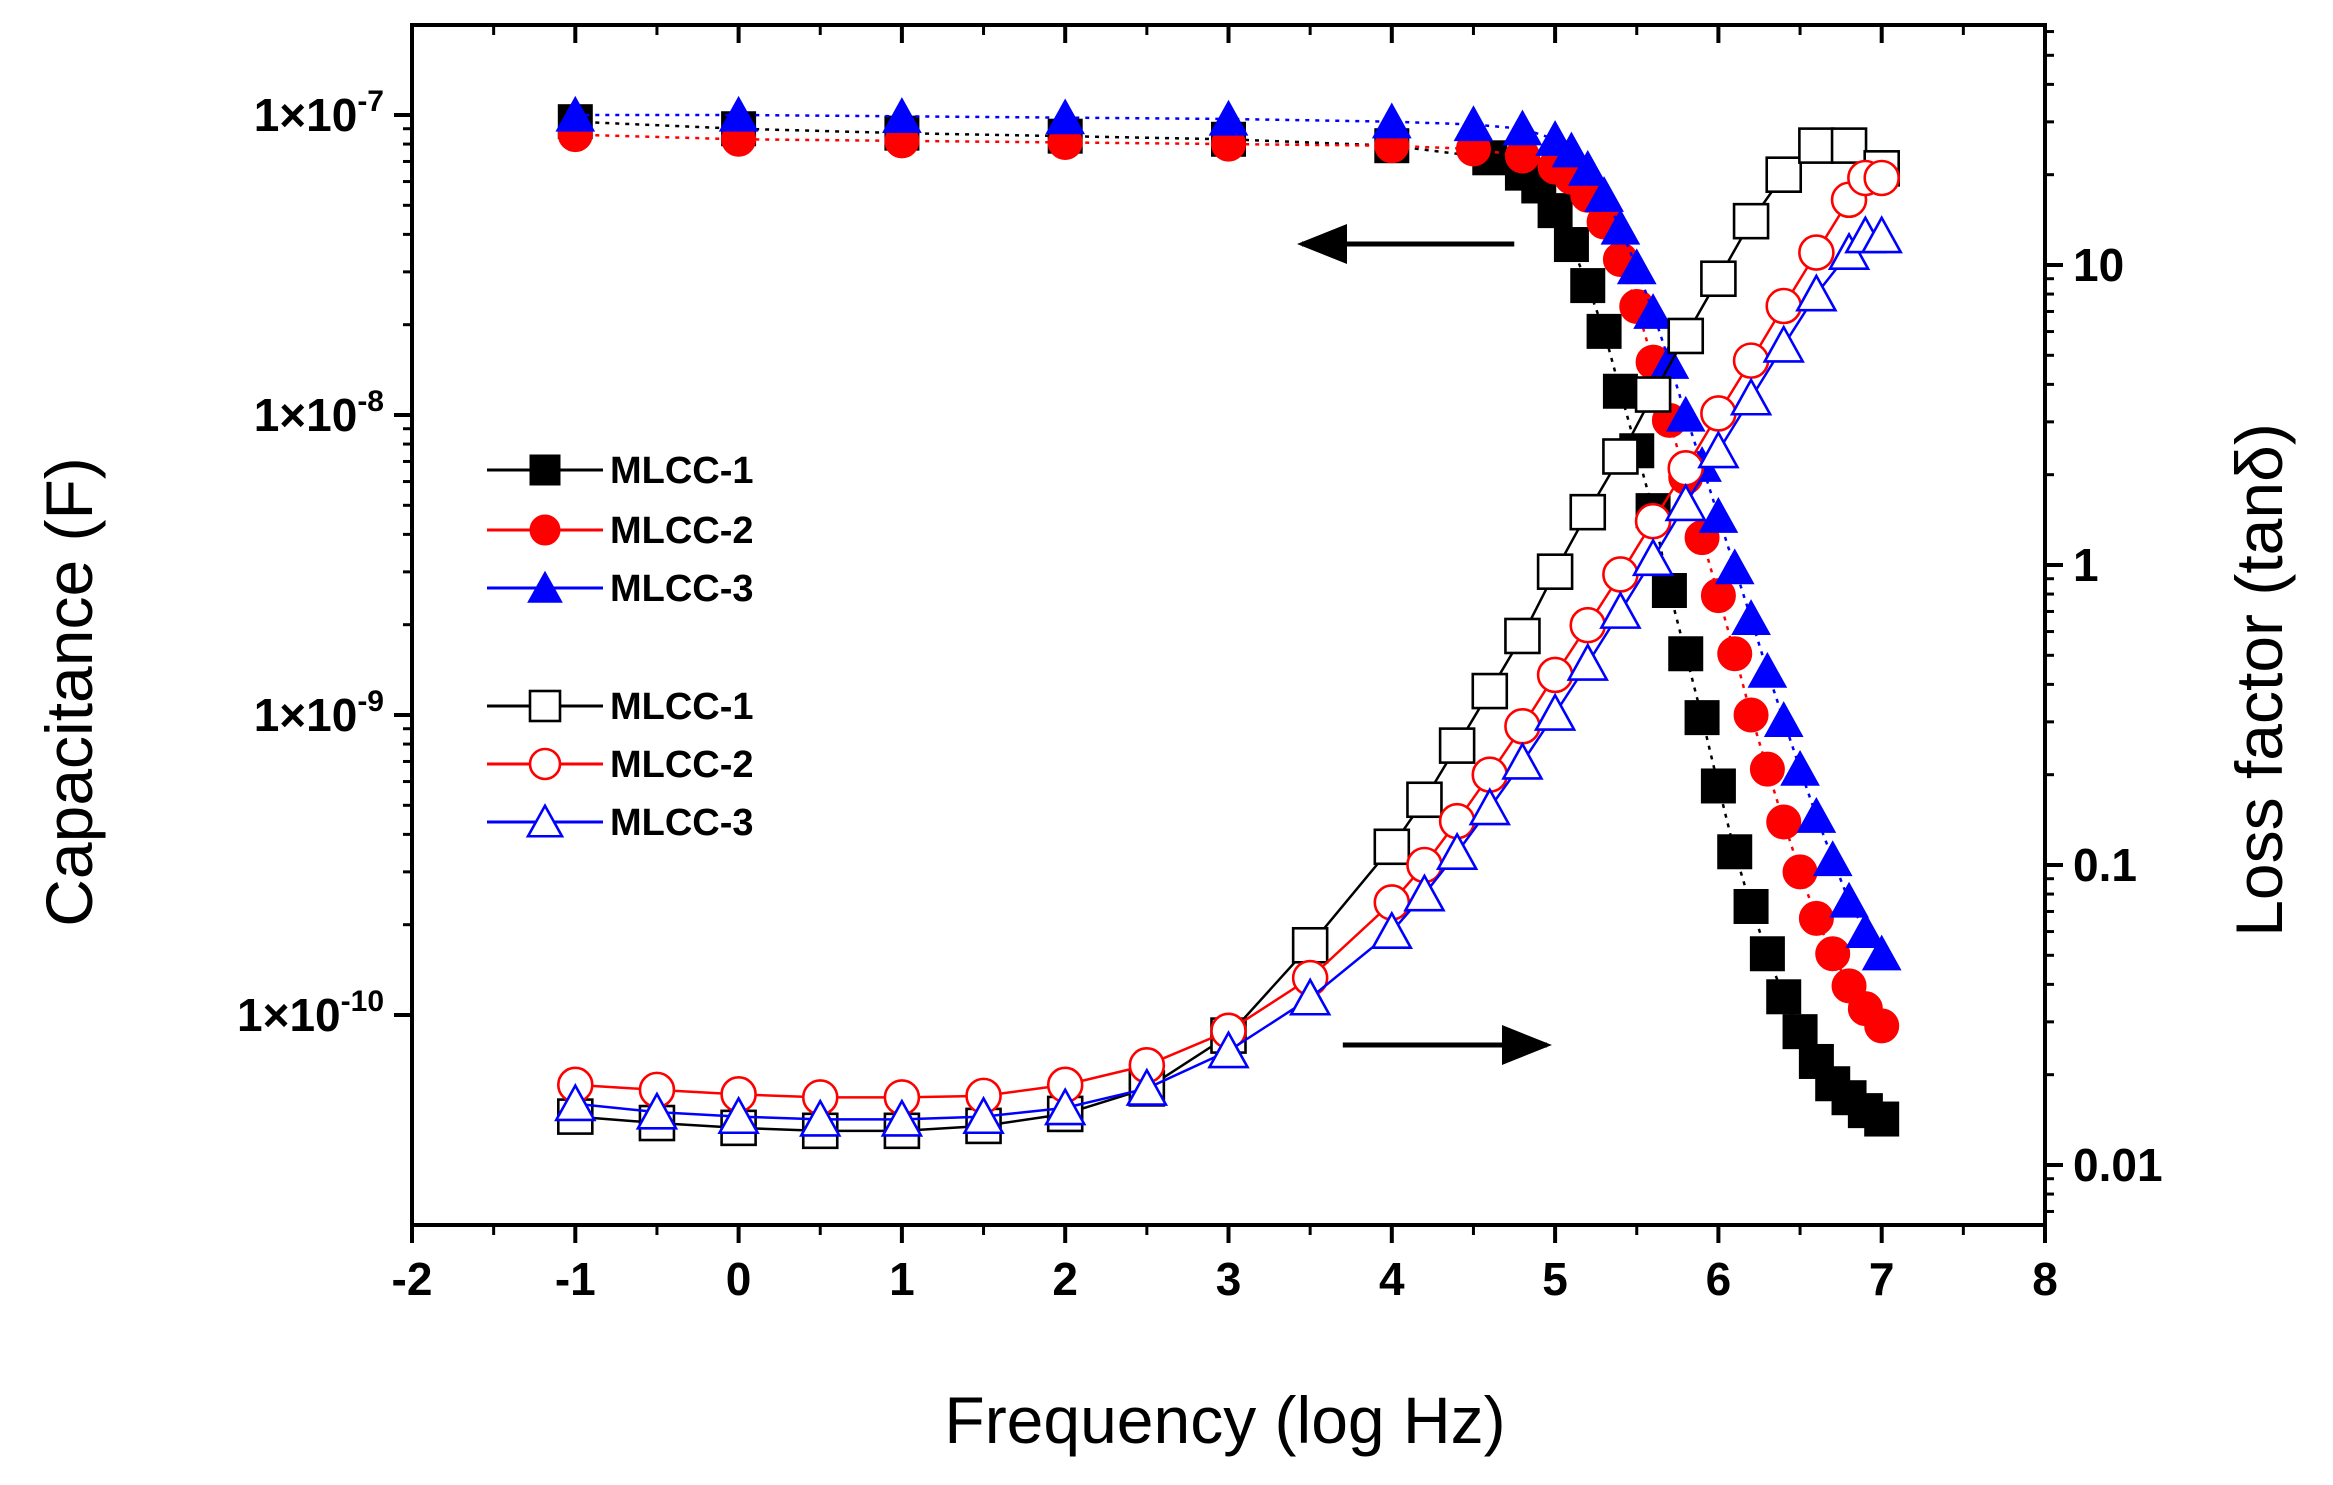 The width and height of the screenshot is (2333, 1485). Describe the element at coordinates (319, 113) in the screenshot. I see `y-left-tick-label: 1×10⁻⁷` at that location.